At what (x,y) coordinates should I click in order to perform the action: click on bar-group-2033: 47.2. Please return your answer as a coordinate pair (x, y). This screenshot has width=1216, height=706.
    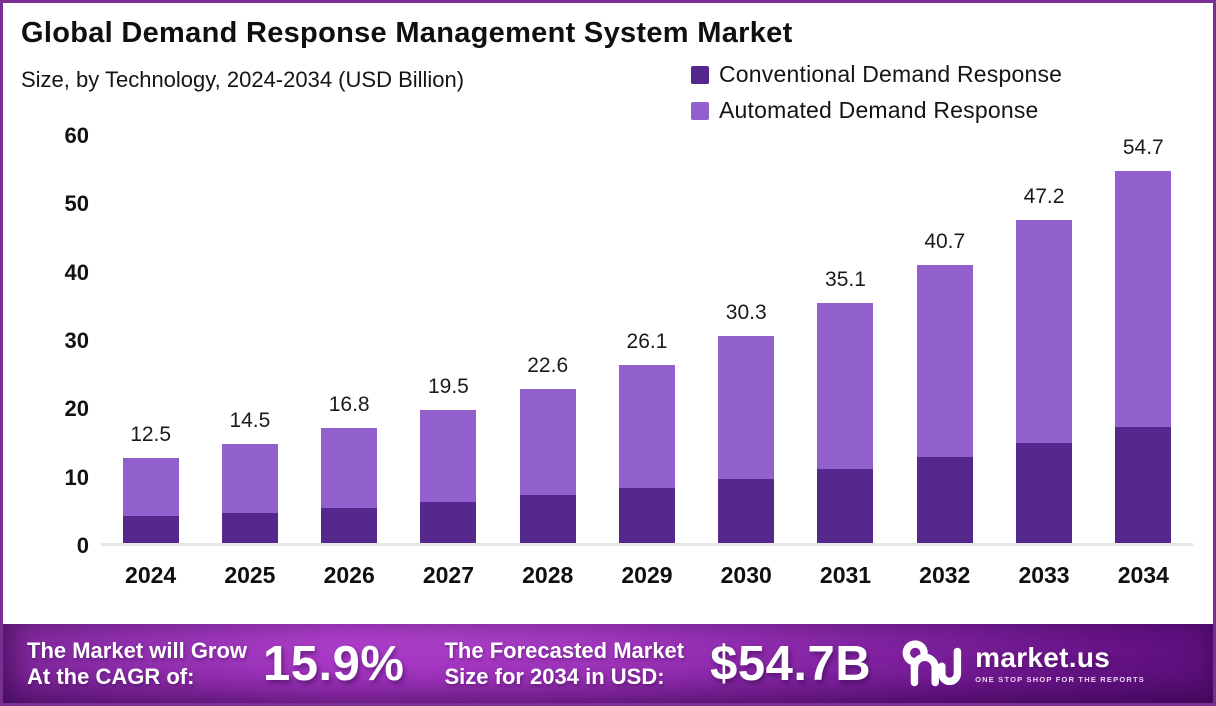
    Looking at the image, I should click on (1043, 339).